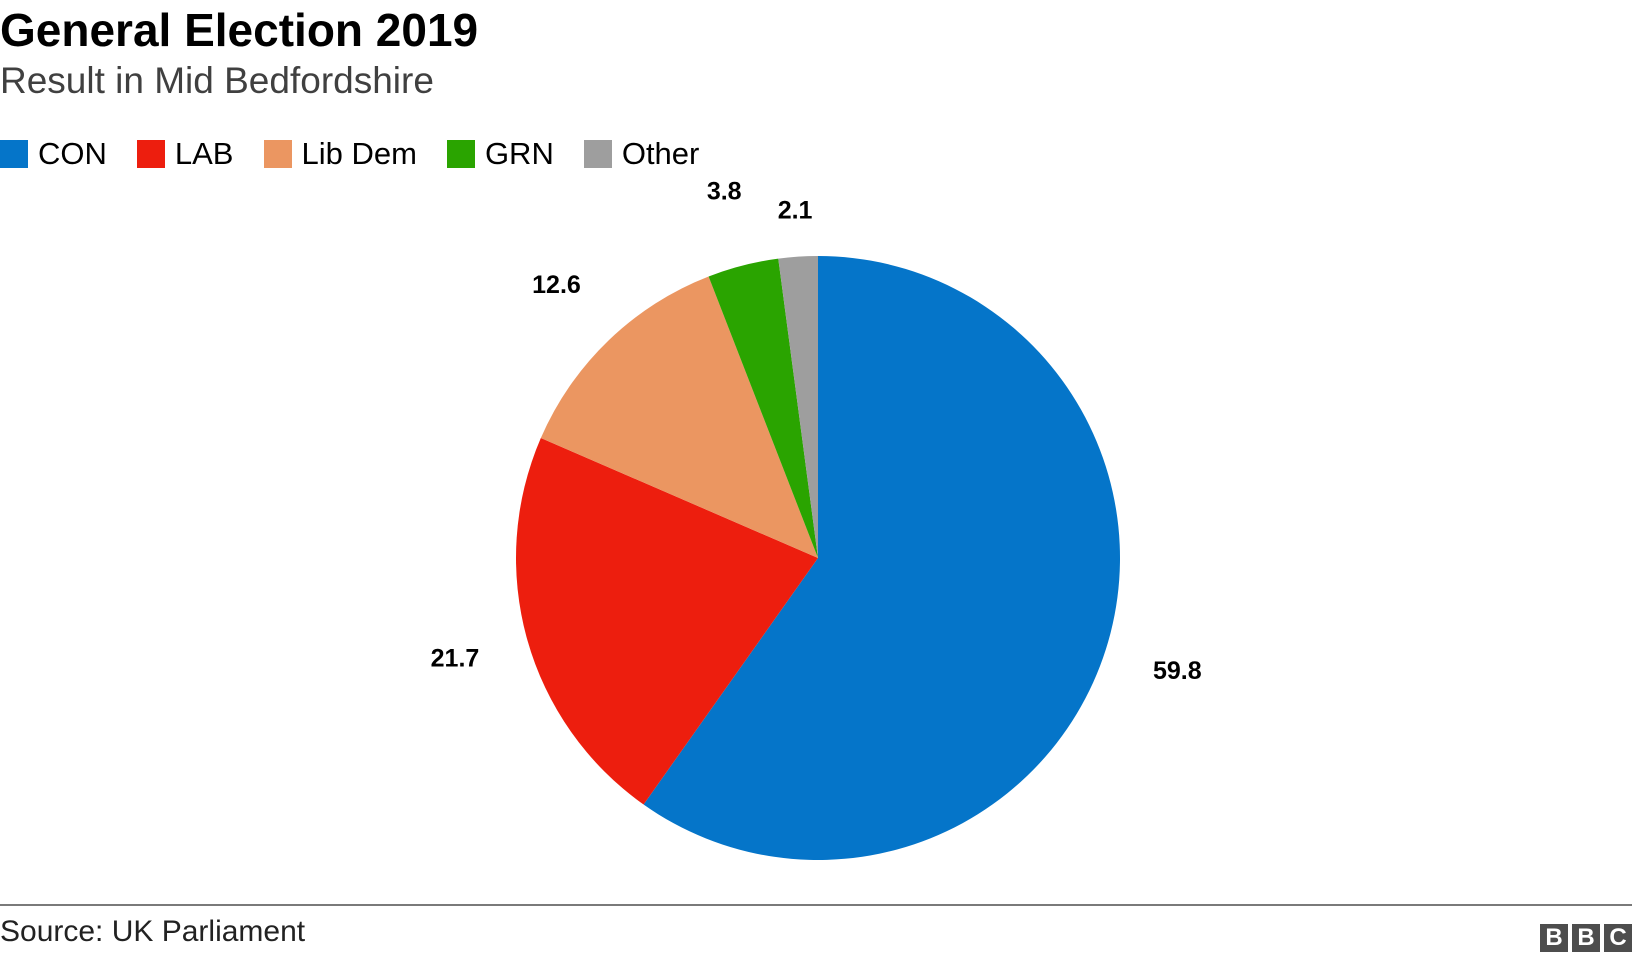  I want to click on pie-slice-grn, so click(763, 408).